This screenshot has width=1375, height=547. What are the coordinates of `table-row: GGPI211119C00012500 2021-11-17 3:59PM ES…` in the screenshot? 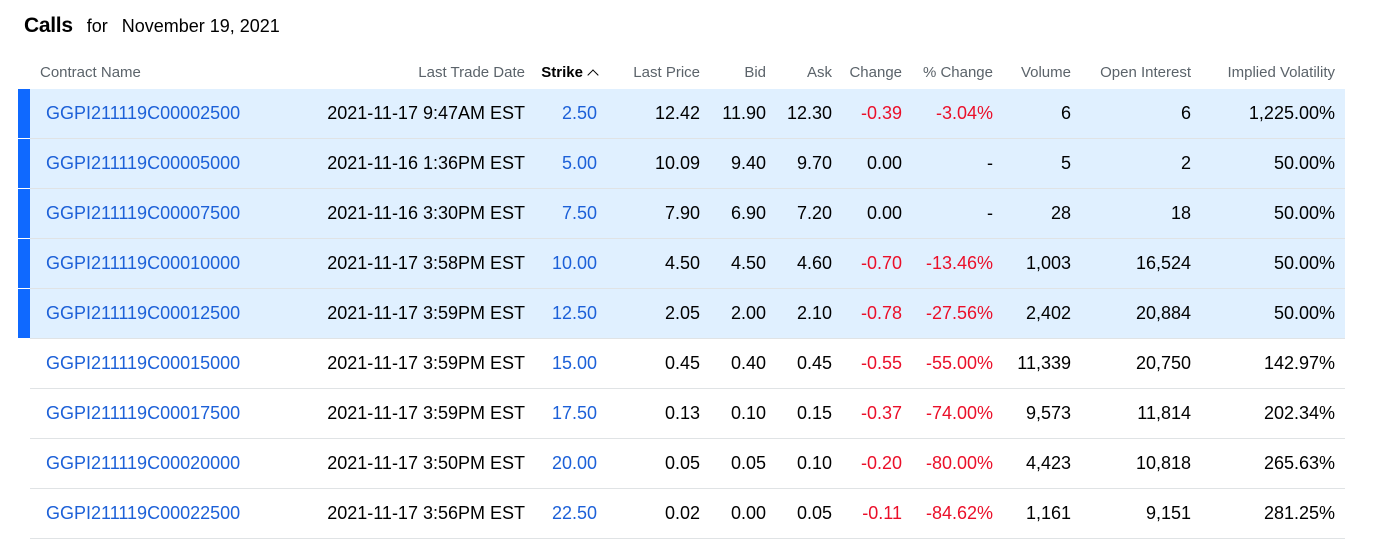 It's located at (681, 313).